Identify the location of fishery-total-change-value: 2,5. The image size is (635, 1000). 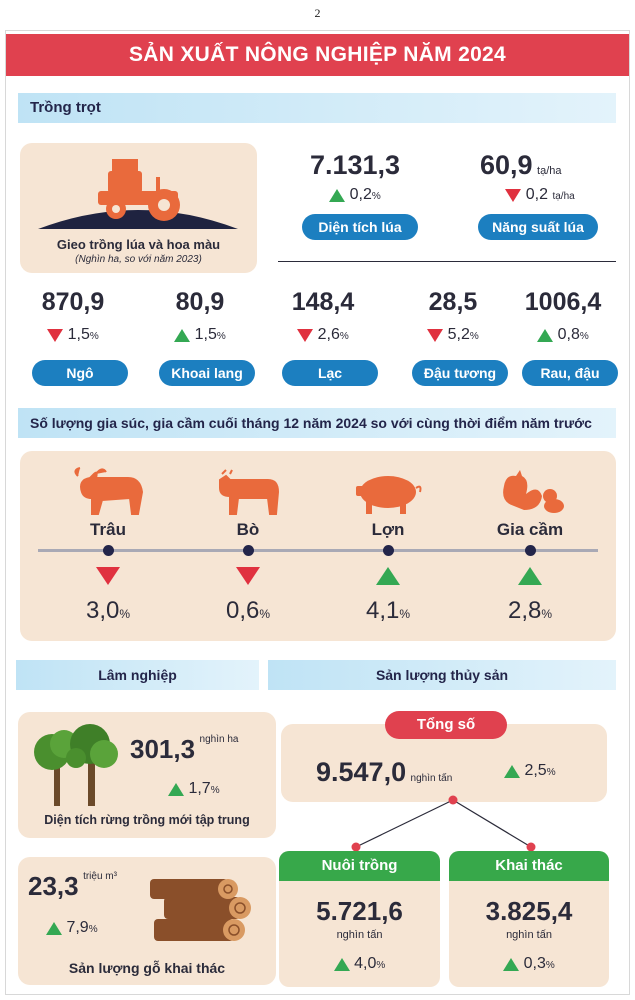
(535, 770).